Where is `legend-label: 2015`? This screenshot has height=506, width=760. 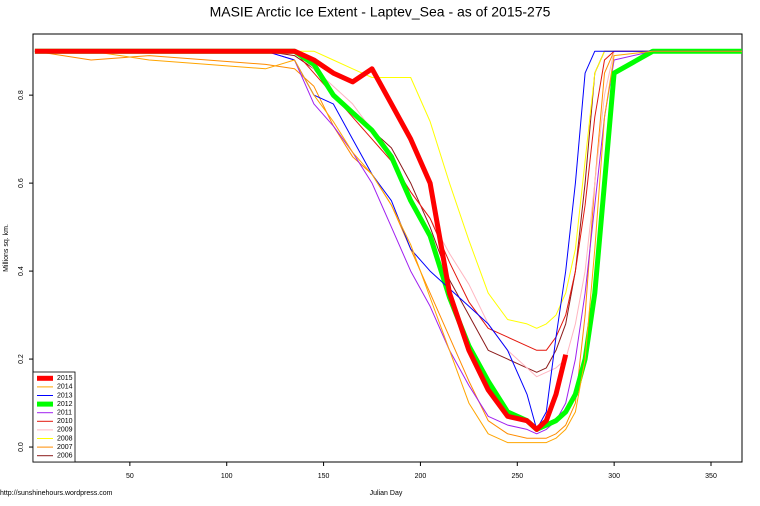 legend-label: 2015 is located at coordinates (65, 378).